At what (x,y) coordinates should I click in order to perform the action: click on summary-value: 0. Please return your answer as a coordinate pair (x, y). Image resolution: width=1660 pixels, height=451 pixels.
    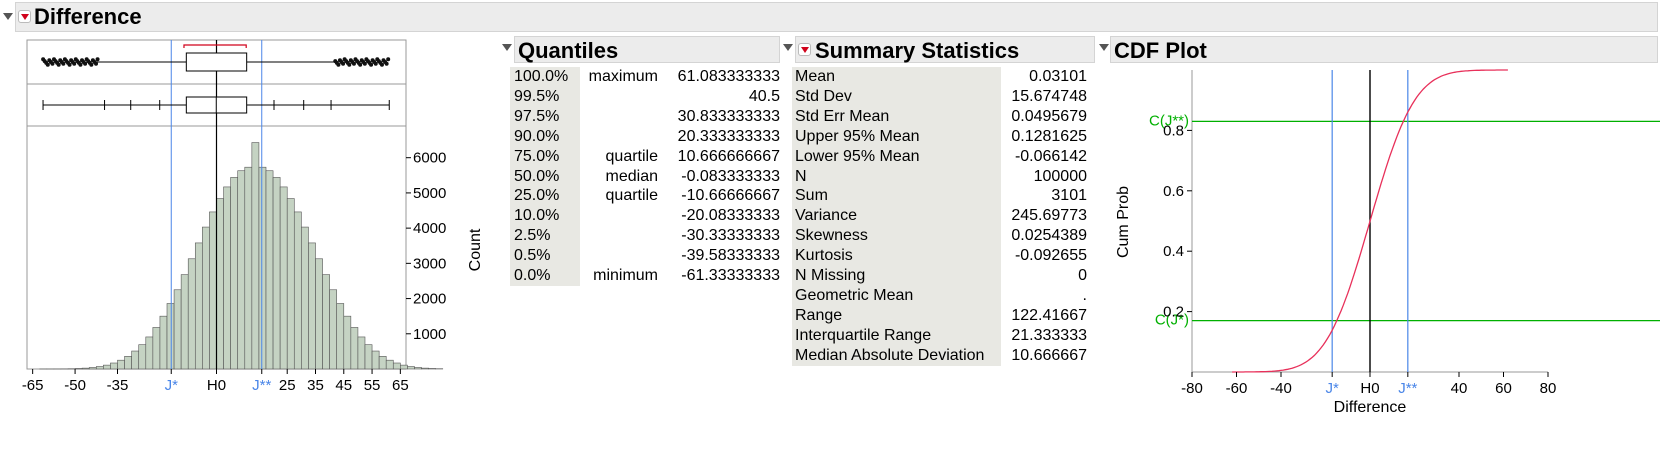
    Looking at the image, I should click on (1082, 276).